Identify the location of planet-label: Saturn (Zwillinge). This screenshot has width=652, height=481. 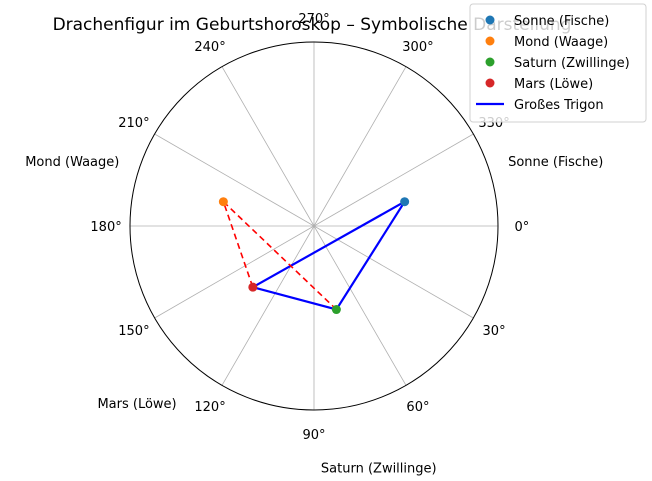
(379, 469).